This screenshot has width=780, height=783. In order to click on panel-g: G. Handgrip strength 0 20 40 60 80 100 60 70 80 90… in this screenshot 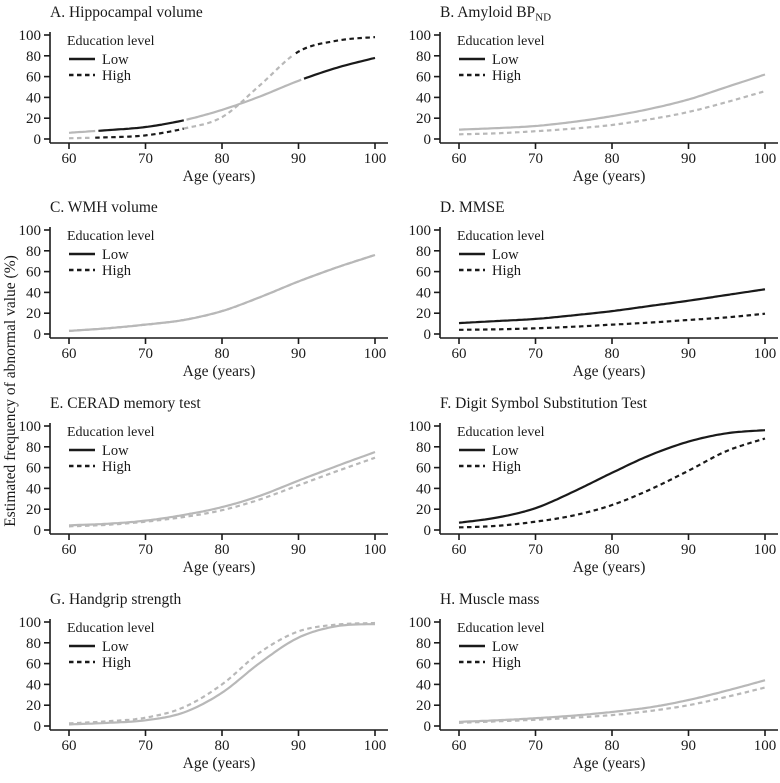, I will do `click(203, 681)`.